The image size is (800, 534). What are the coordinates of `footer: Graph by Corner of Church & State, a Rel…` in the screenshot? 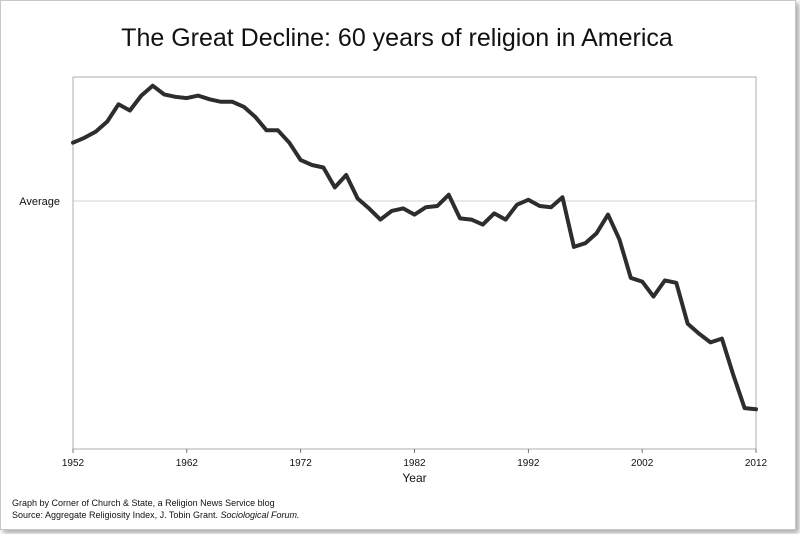 It's located at (156, 509).